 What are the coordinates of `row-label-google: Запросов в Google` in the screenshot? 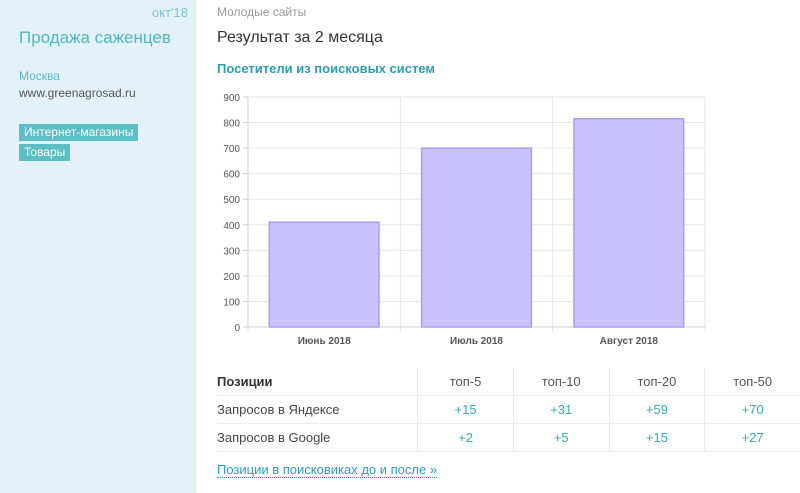 It's located at (317, 437).